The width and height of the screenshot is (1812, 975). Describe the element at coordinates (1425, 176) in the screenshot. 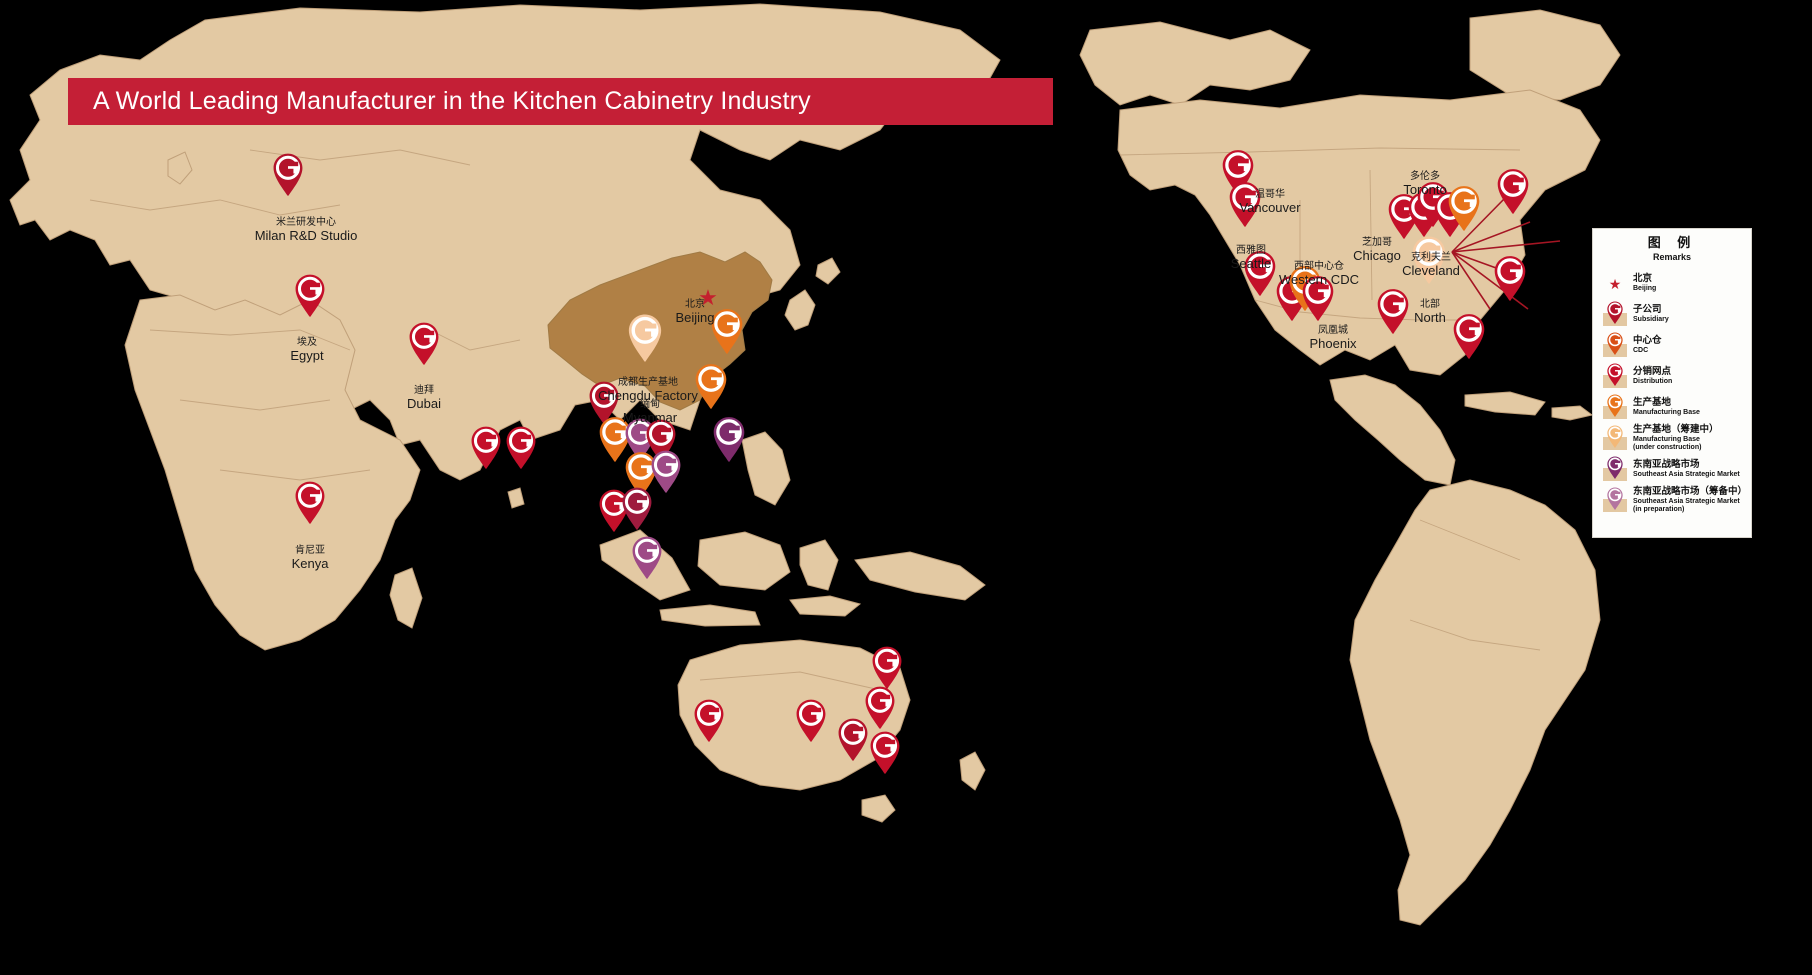

I see `label-toronto-cn: 多伦多` at that location.